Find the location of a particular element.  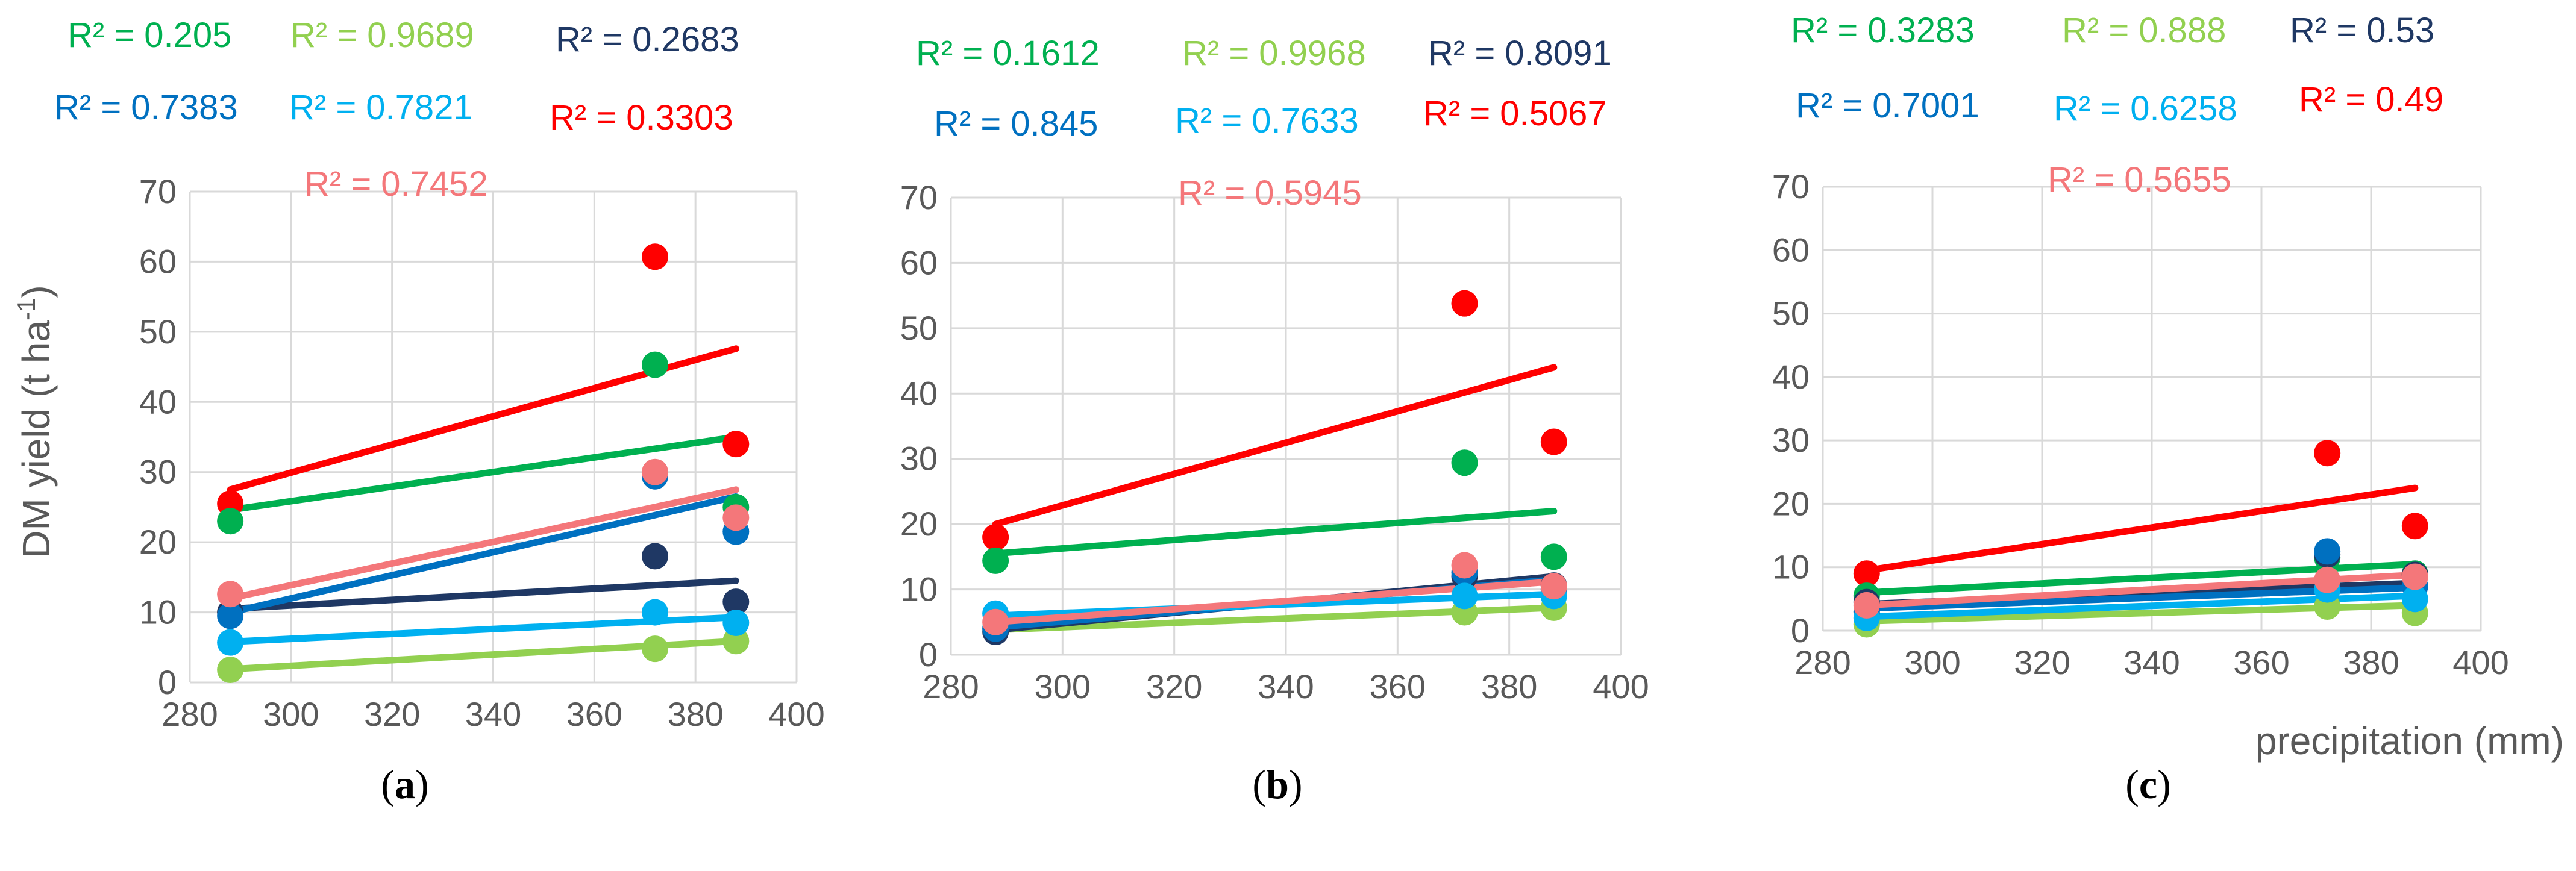

trendline-green is located at coordinates (483, 474).